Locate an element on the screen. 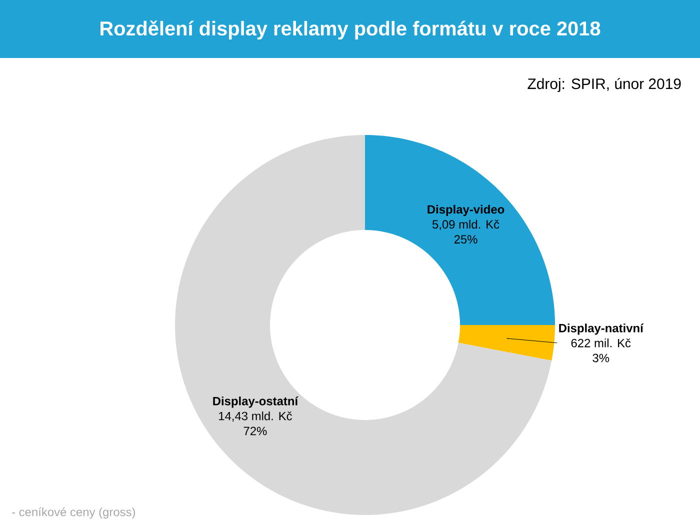 The height and width of the screenshot is (522, 700). text: 622 mil. Kč is located at coordinates (601, 343).